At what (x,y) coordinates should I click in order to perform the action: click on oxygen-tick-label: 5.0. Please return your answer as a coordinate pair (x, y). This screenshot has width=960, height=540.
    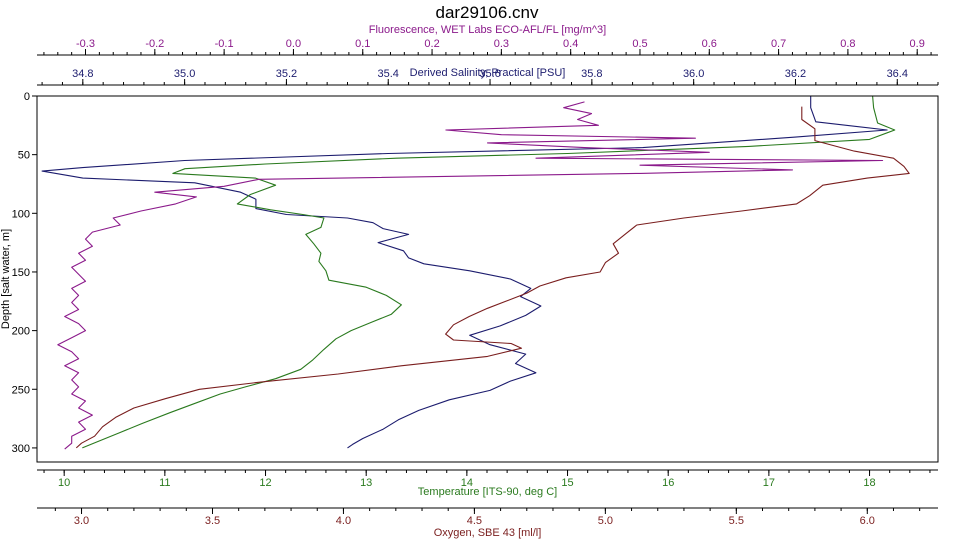
    Looking at the image, I should click on (605, 521).